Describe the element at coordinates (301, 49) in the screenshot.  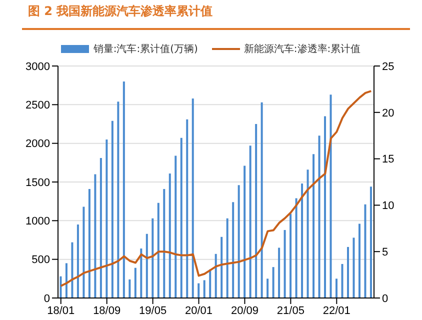
I see `legend-label: 新能源汽车:渗透率:累计值` at that location.